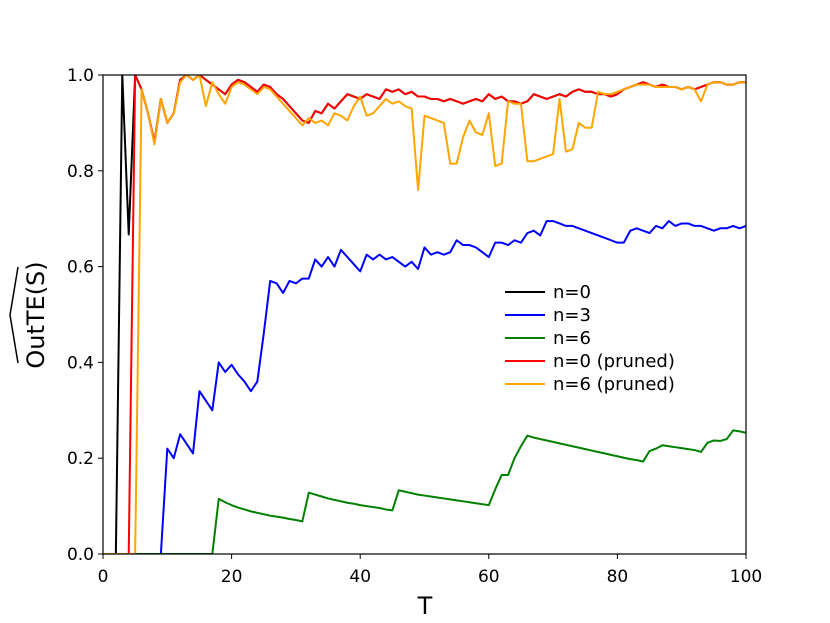 Image resolution: width=830 pixels, height=623 pixels. I want to click on x-axis-label: T, so click(425, 606).